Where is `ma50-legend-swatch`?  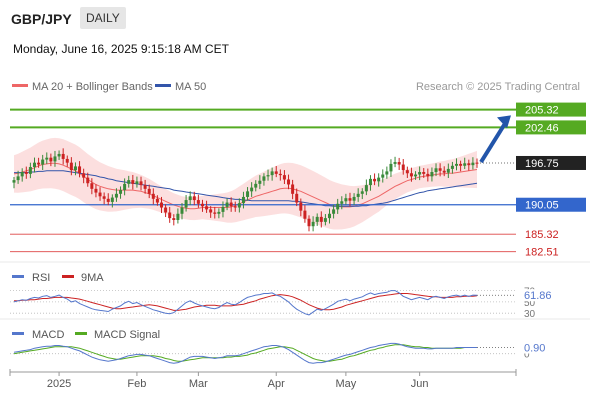 ma50-legend-swatch is located at coordinates (163, 85).